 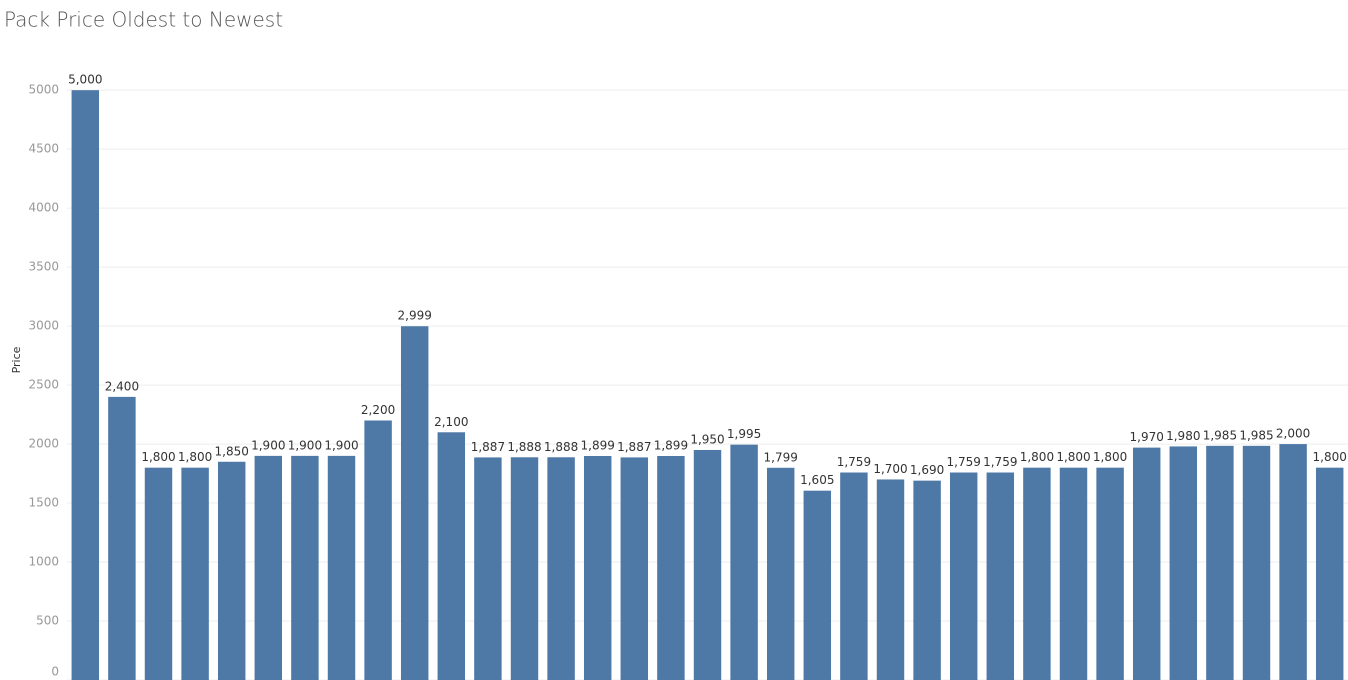 I want to click on value-label: 2,000, so click(x=1293, y=434).